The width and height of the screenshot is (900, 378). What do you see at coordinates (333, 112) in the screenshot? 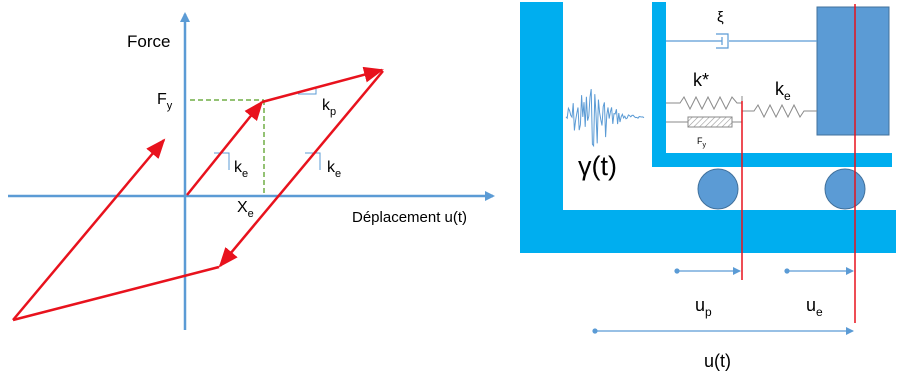
I see `slope-kp-sub: p` at bounding box center [333, 112].